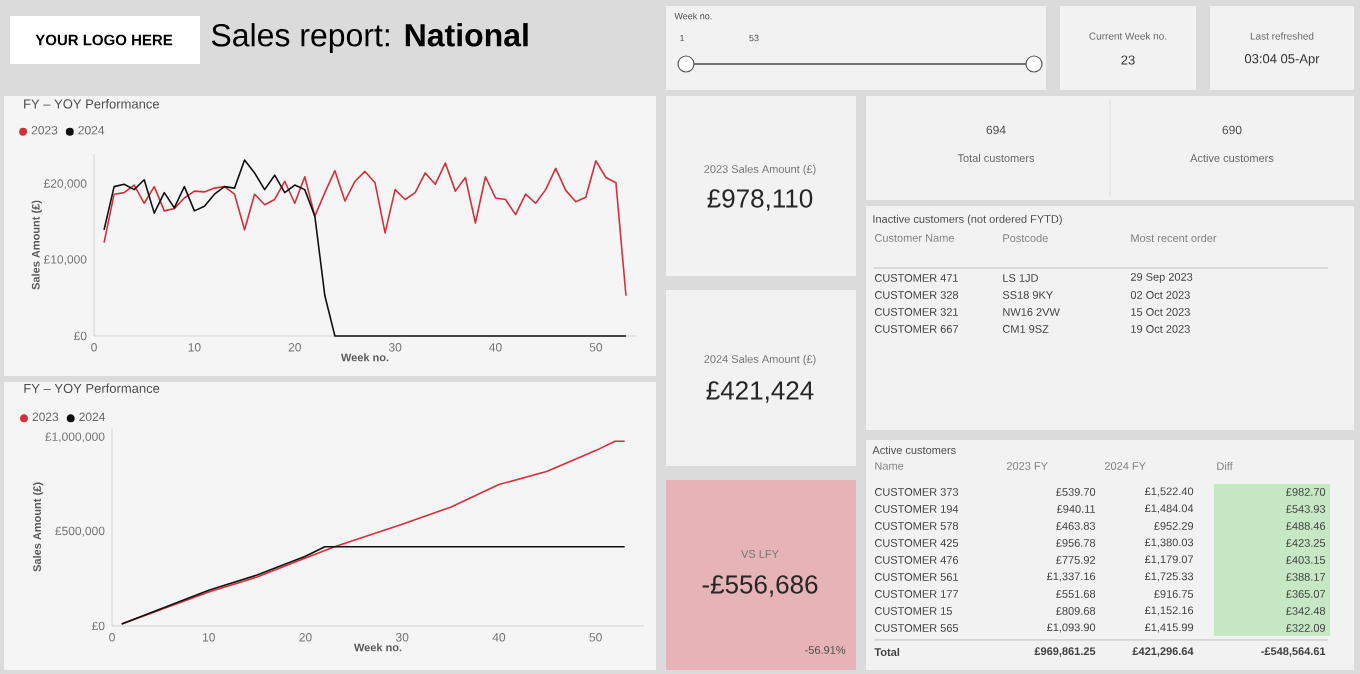 The height and width of the screenshot is (674, 1360). Describe the element at coordinates (760, 392) in the screenshot. I see `text: £421,424` at that location.